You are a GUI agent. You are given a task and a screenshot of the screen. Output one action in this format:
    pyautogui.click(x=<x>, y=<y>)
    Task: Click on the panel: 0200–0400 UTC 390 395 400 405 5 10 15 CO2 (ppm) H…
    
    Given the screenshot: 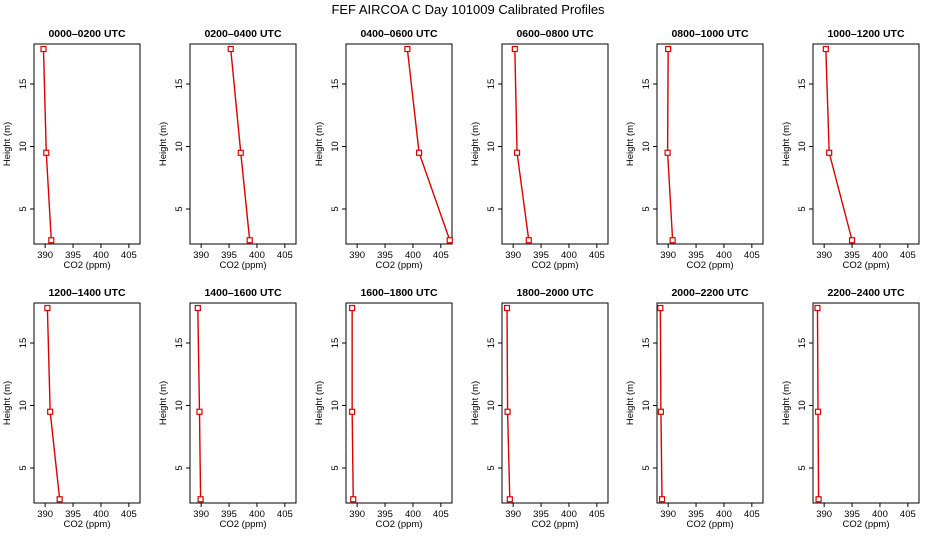 What is the action you would take?
    pyautogui.click(x=227, y=149)
    